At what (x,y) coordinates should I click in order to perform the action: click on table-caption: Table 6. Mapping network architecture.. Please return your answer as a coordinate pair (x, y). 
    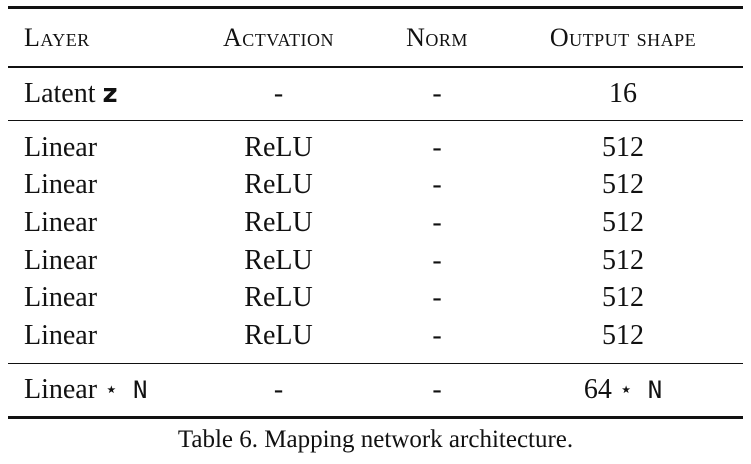
    Looking at the image, I should click on (375, 439).